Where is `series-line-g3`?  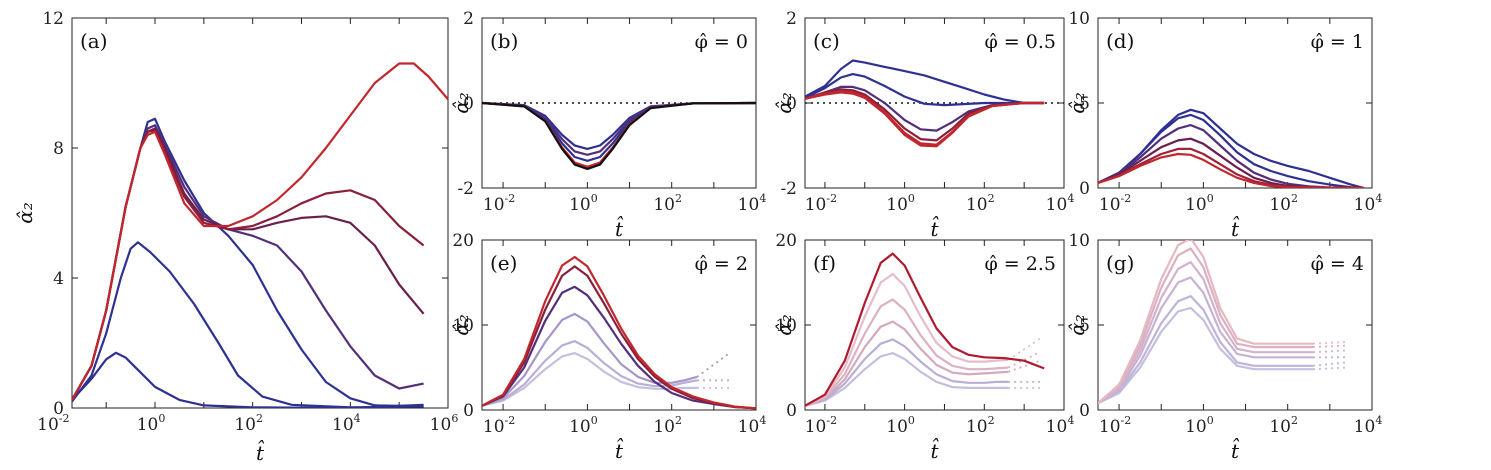
series-line-g3 is located at coordinates (1205, 340).